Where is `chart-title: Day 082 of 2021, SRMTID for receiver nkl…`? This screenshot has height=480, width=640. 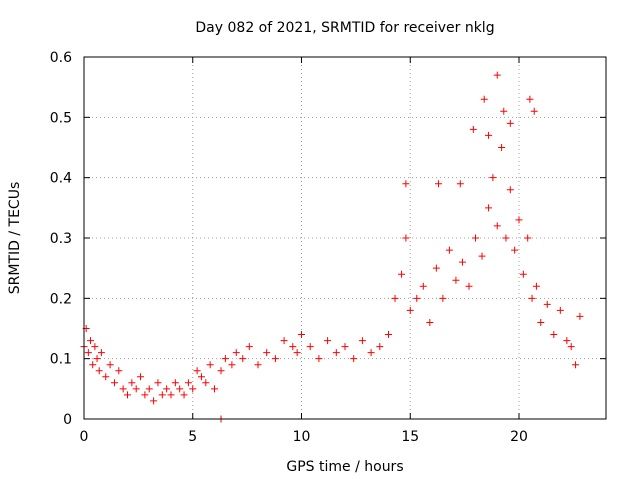 chart-title: Day 082 of 2021, SRMTID for receiver nkl… is located at coordinates (344, 28).